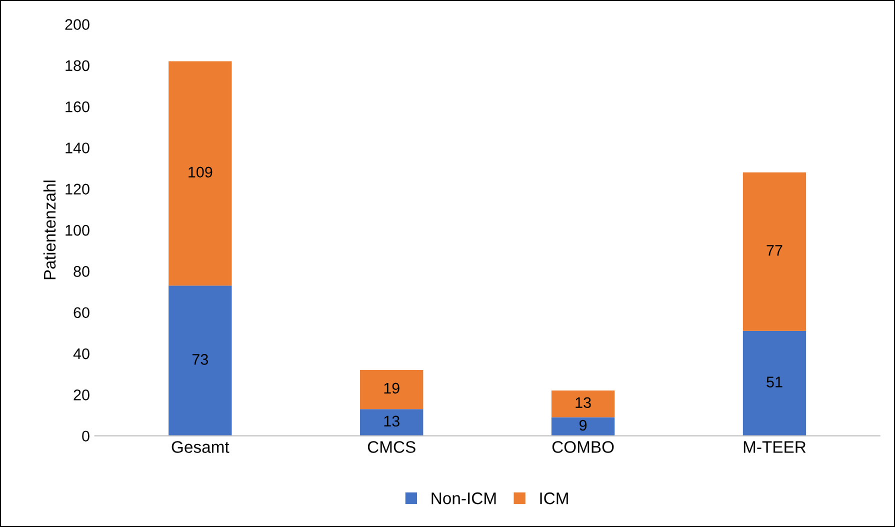  Describe the element at coordinates (78, 66) in the screenshot. I see `y-tick-label: 180` at that location.